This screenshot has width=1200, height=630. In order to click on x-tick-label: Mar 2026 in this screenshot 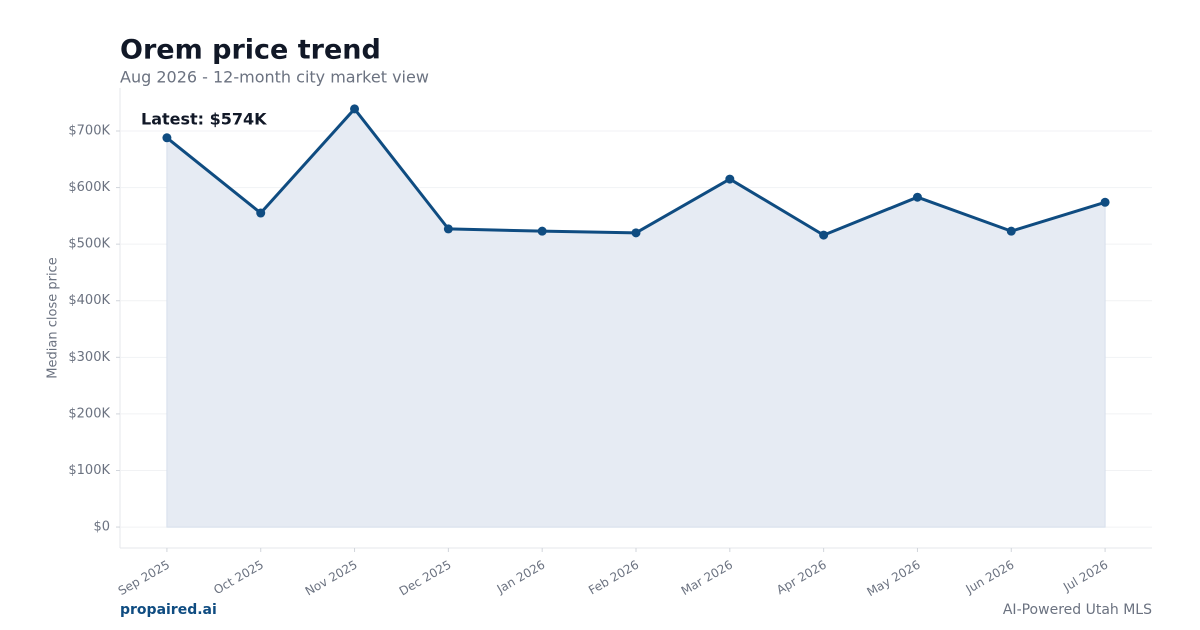, I will do `click(707, 578)`.